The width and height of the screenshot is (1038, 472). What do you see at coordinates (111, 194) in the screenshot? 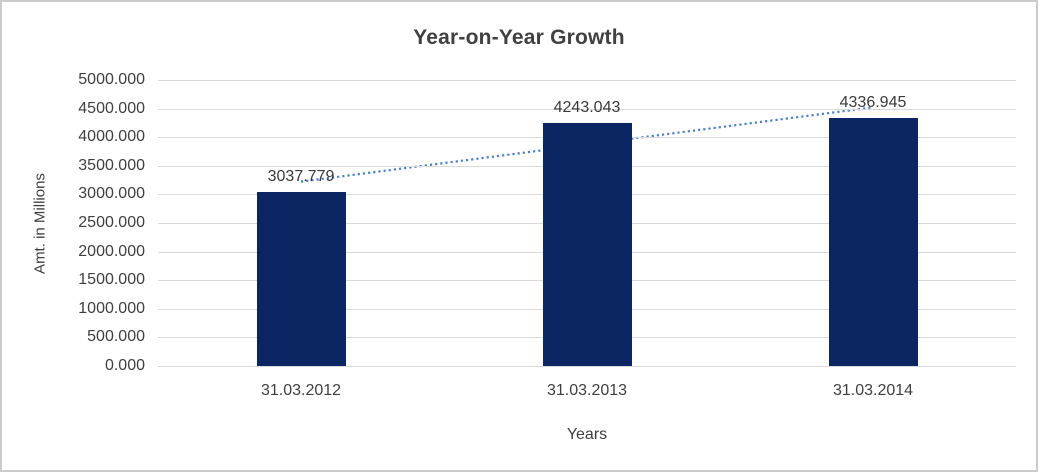
I see `y-tick-label: 3000.000` at bounding box center [111, 194].